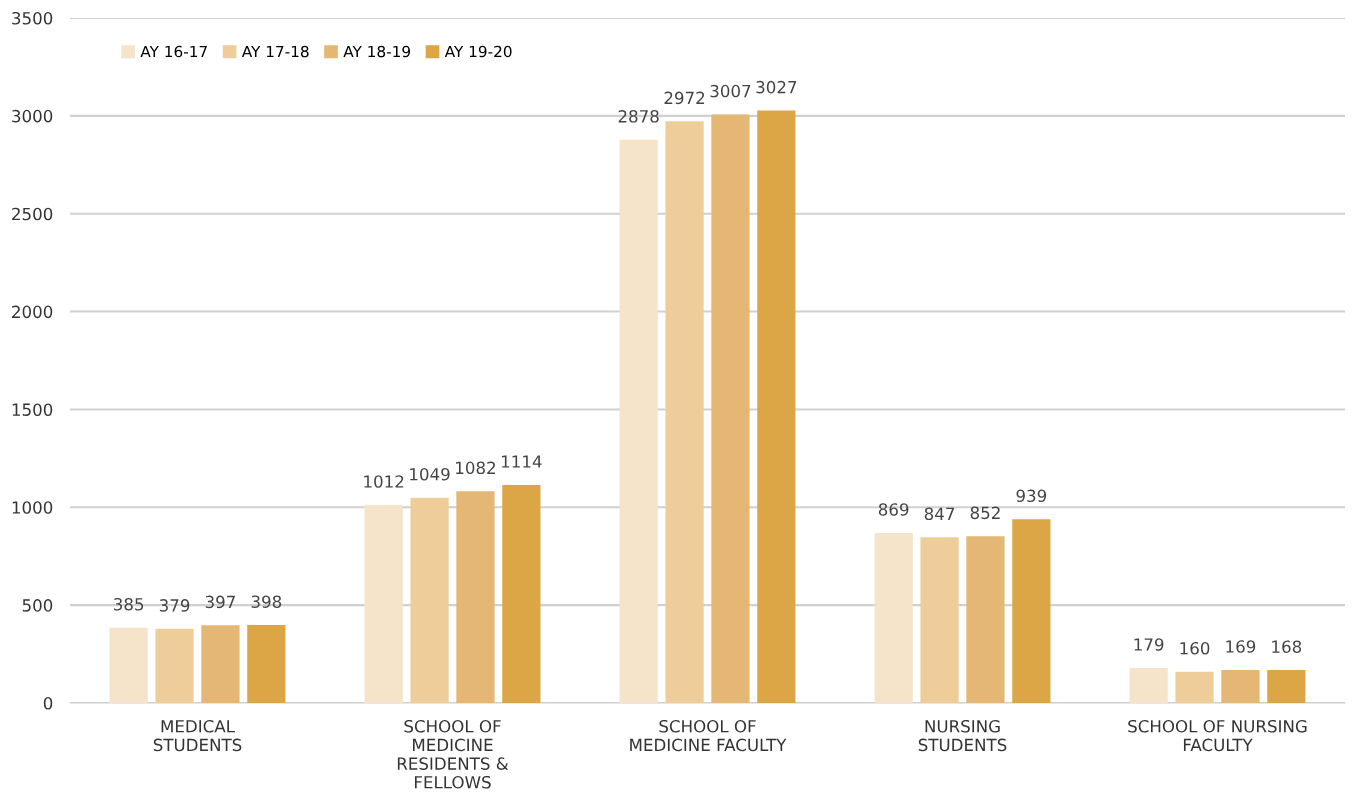  Describe the element at coordinates (275, 51) in the screenshot. I see `legend-label: AY 17-18` at that location.